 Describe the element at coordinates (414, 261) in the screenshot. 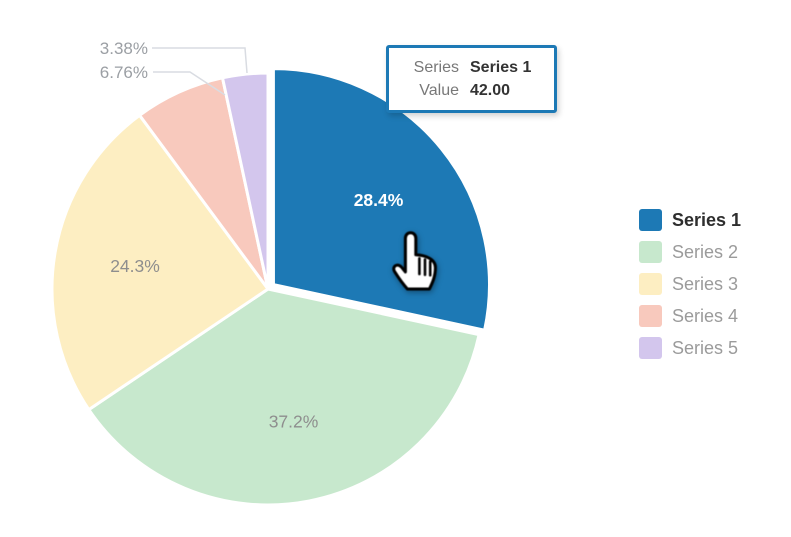

I see `hand-cursor-icon` at that location.